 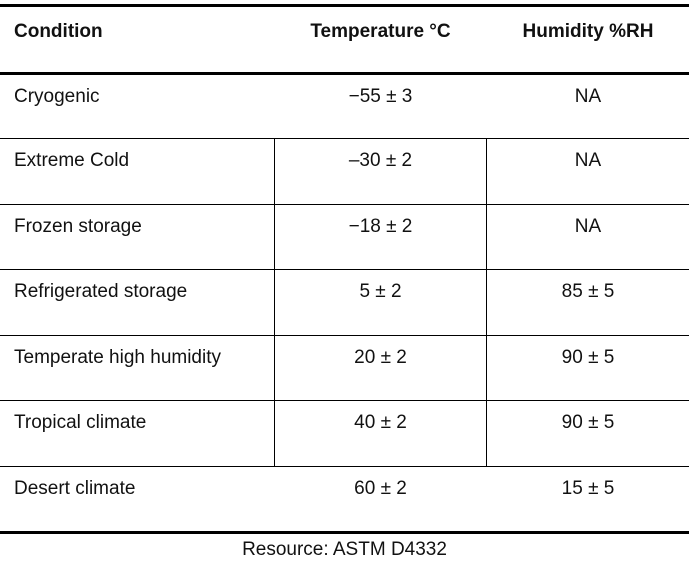 What do you see at coordinates (101, 291) in the screenshot?
I see `table-cell: Refrigerated storage` at bounding box center [101, 291].